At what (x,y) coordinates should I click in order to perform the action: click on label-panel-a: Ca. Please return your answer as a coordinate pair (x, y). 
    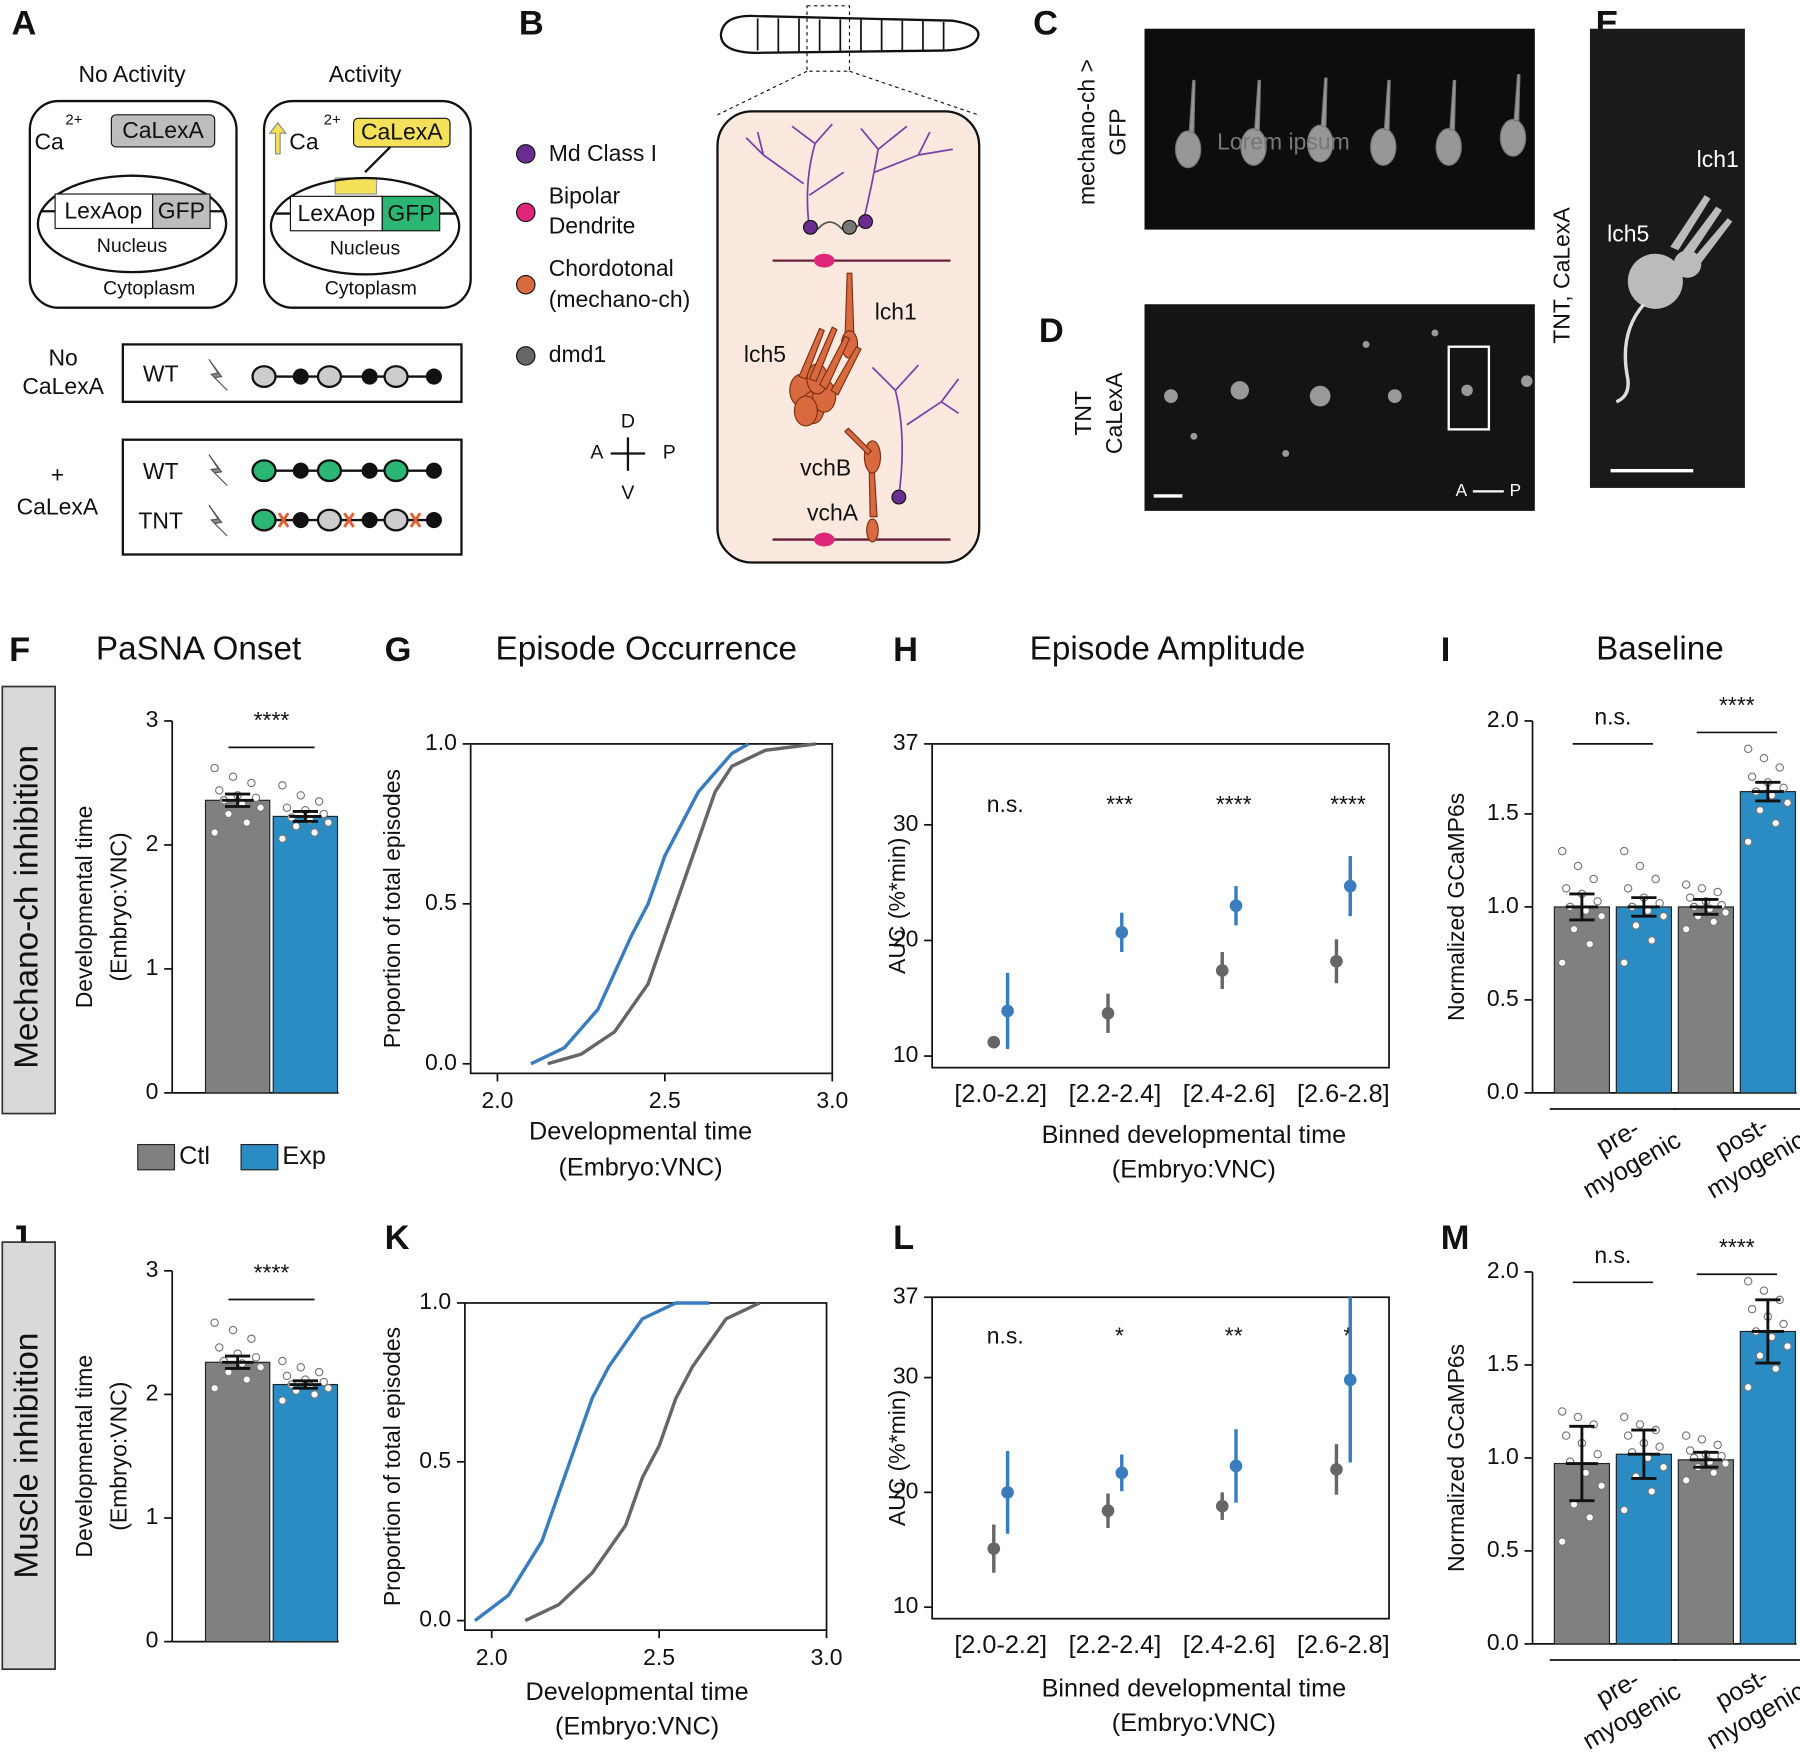
    Looking at the image, I should click on (49, 142).